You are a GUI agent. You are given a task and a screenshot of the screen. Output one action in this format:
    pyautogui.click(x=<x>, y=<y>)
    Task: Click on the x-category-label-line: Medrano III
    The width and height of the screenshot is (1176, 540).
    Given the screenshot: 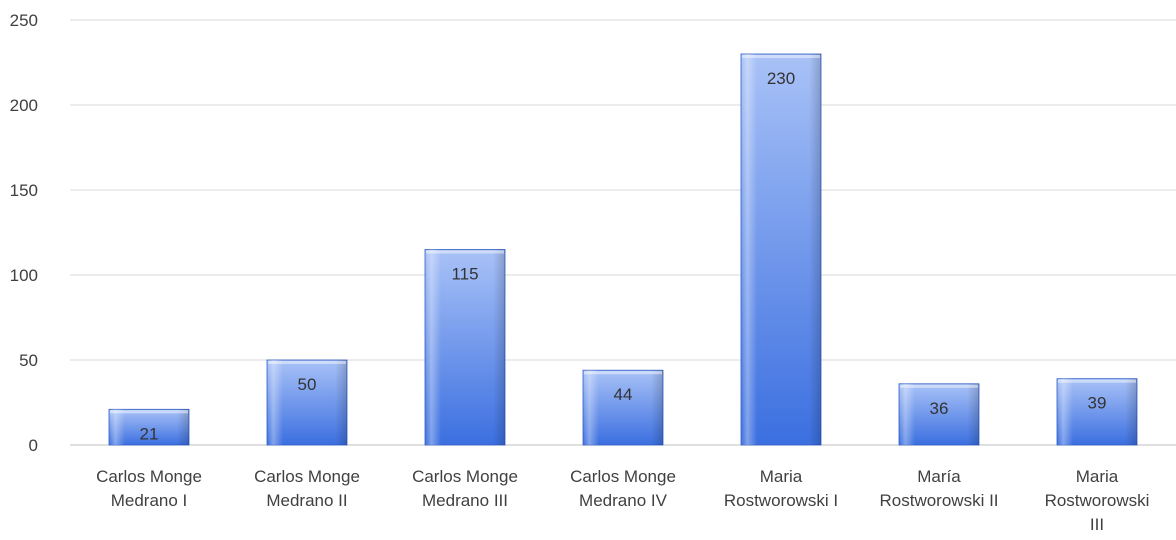 What is the action you would take?
    pyautogui.click(x=465, y=500)
    